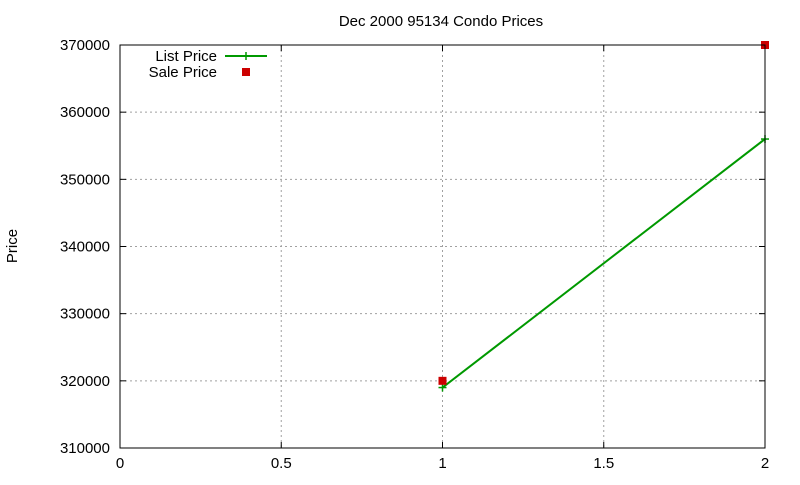 This screenshot has height=485, width=800. I want to click on legend-item: List Price, so click(211, 56).